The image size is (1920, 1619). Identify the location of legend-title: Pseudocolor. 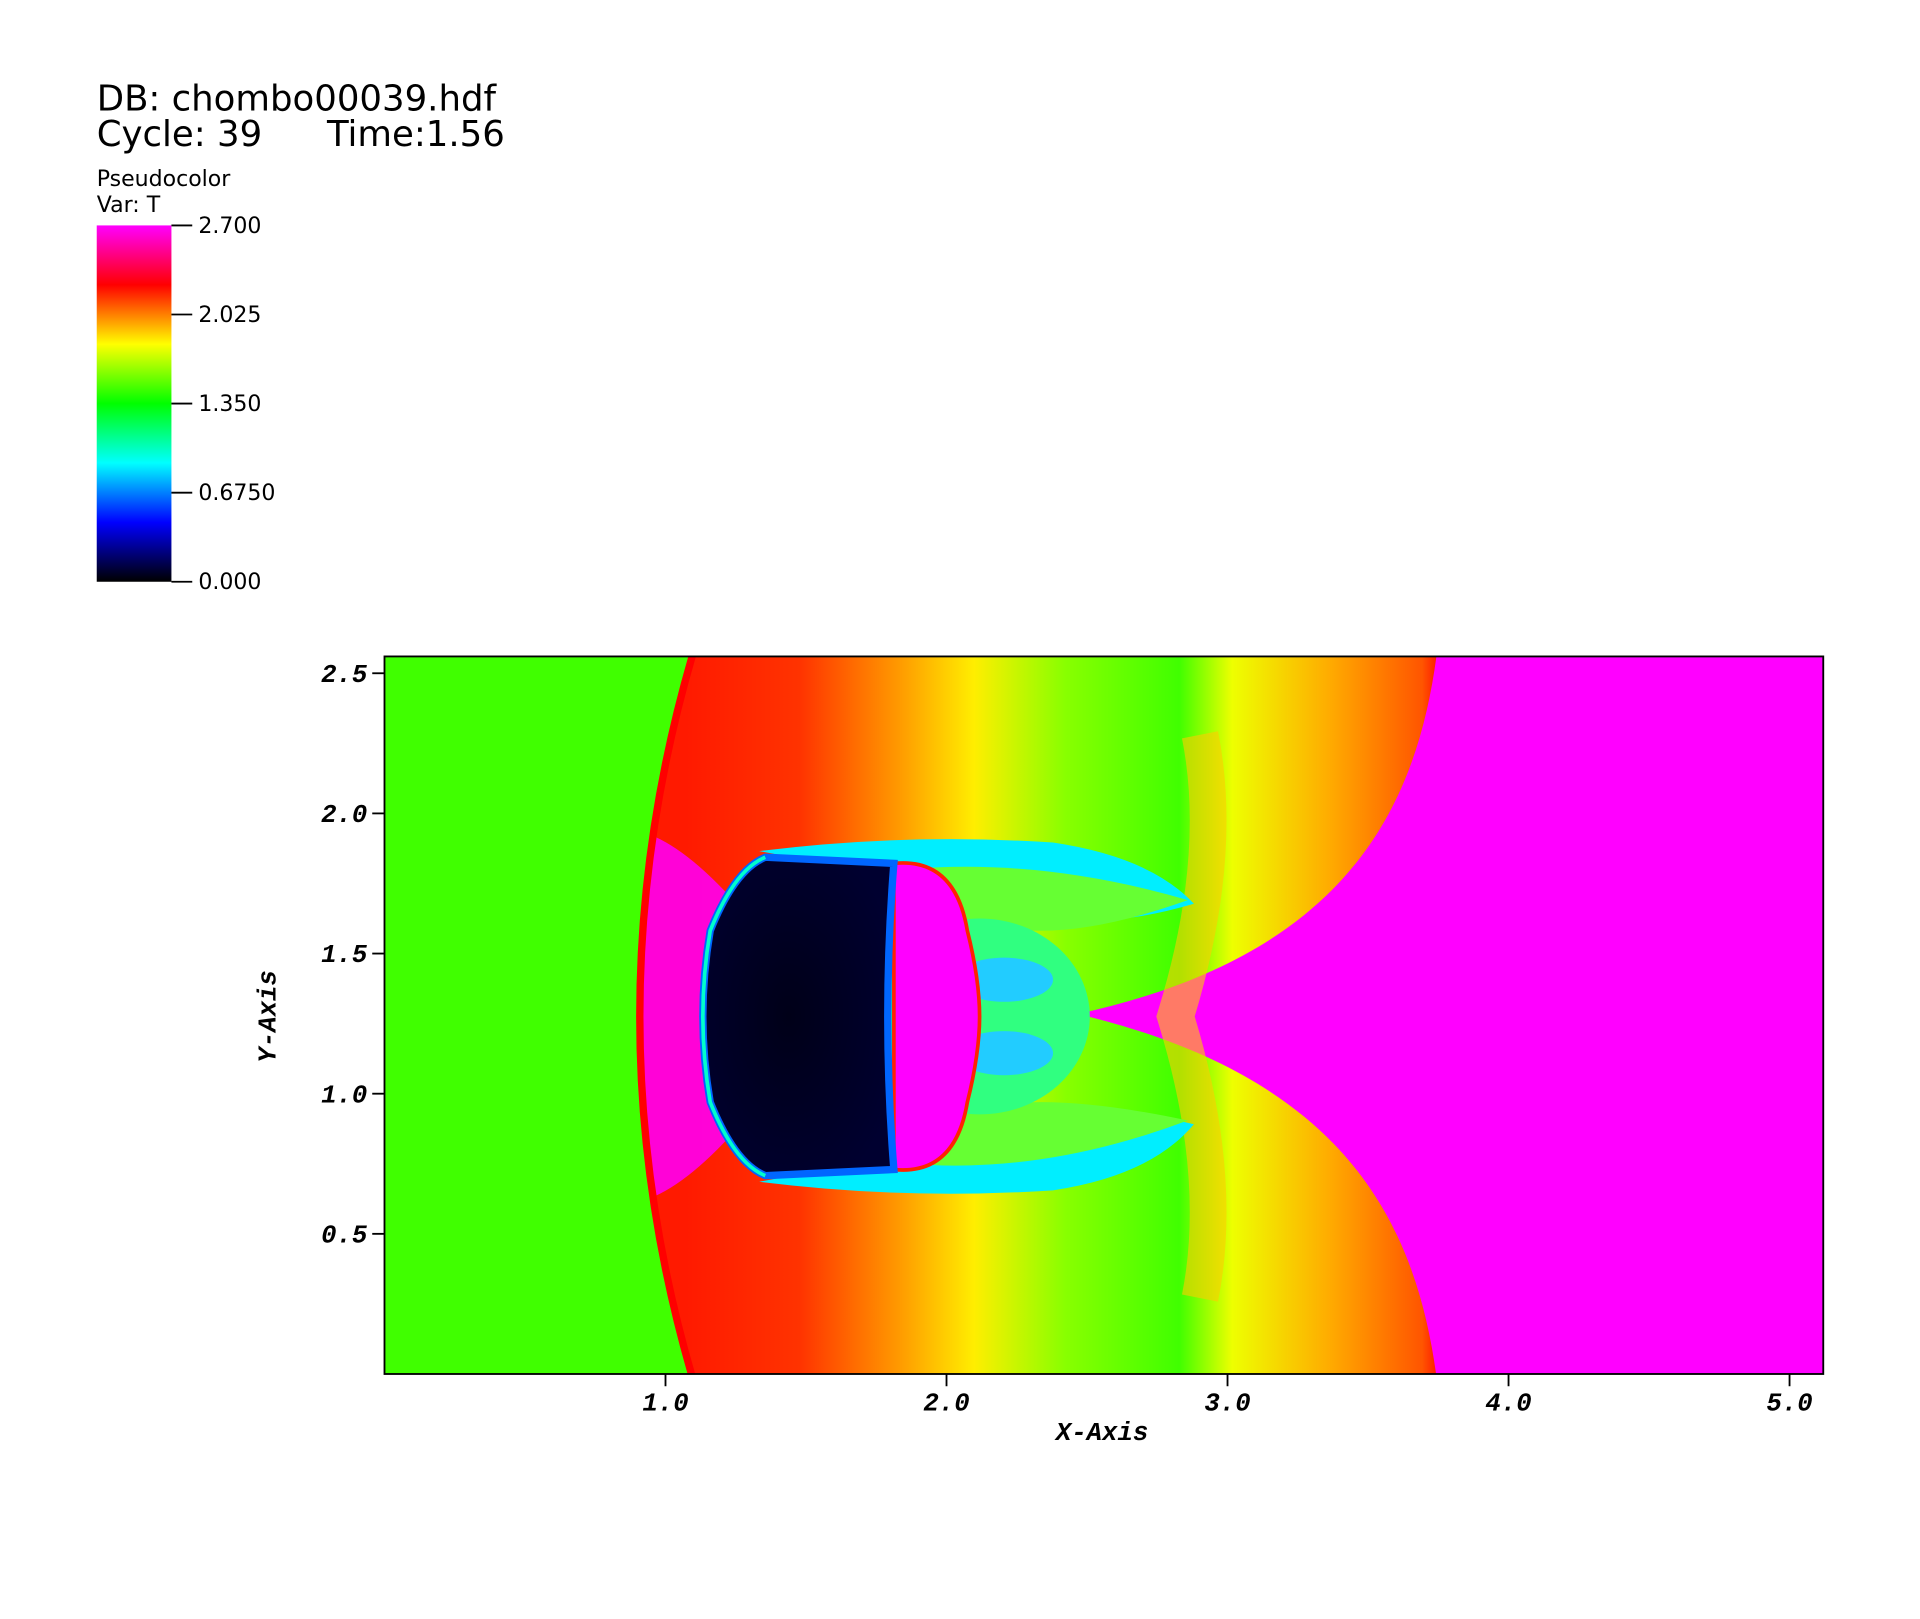
(164, 179).